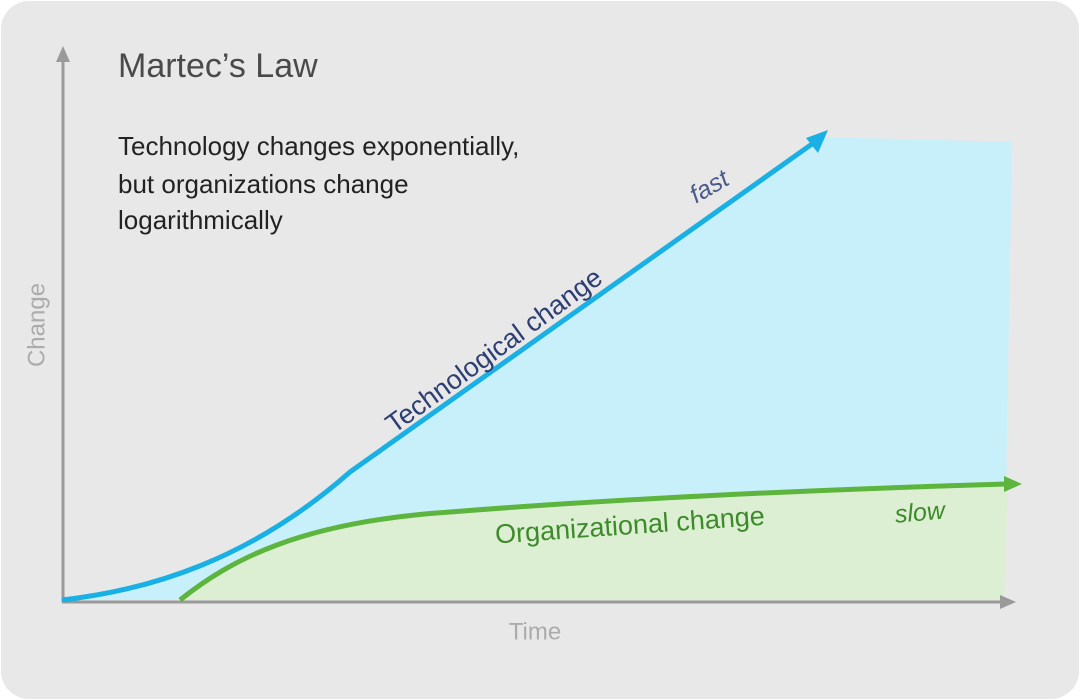  Describe the element at coordinates (535, 631) in the screenshot. I see `x-axis-label: Time` at that location.